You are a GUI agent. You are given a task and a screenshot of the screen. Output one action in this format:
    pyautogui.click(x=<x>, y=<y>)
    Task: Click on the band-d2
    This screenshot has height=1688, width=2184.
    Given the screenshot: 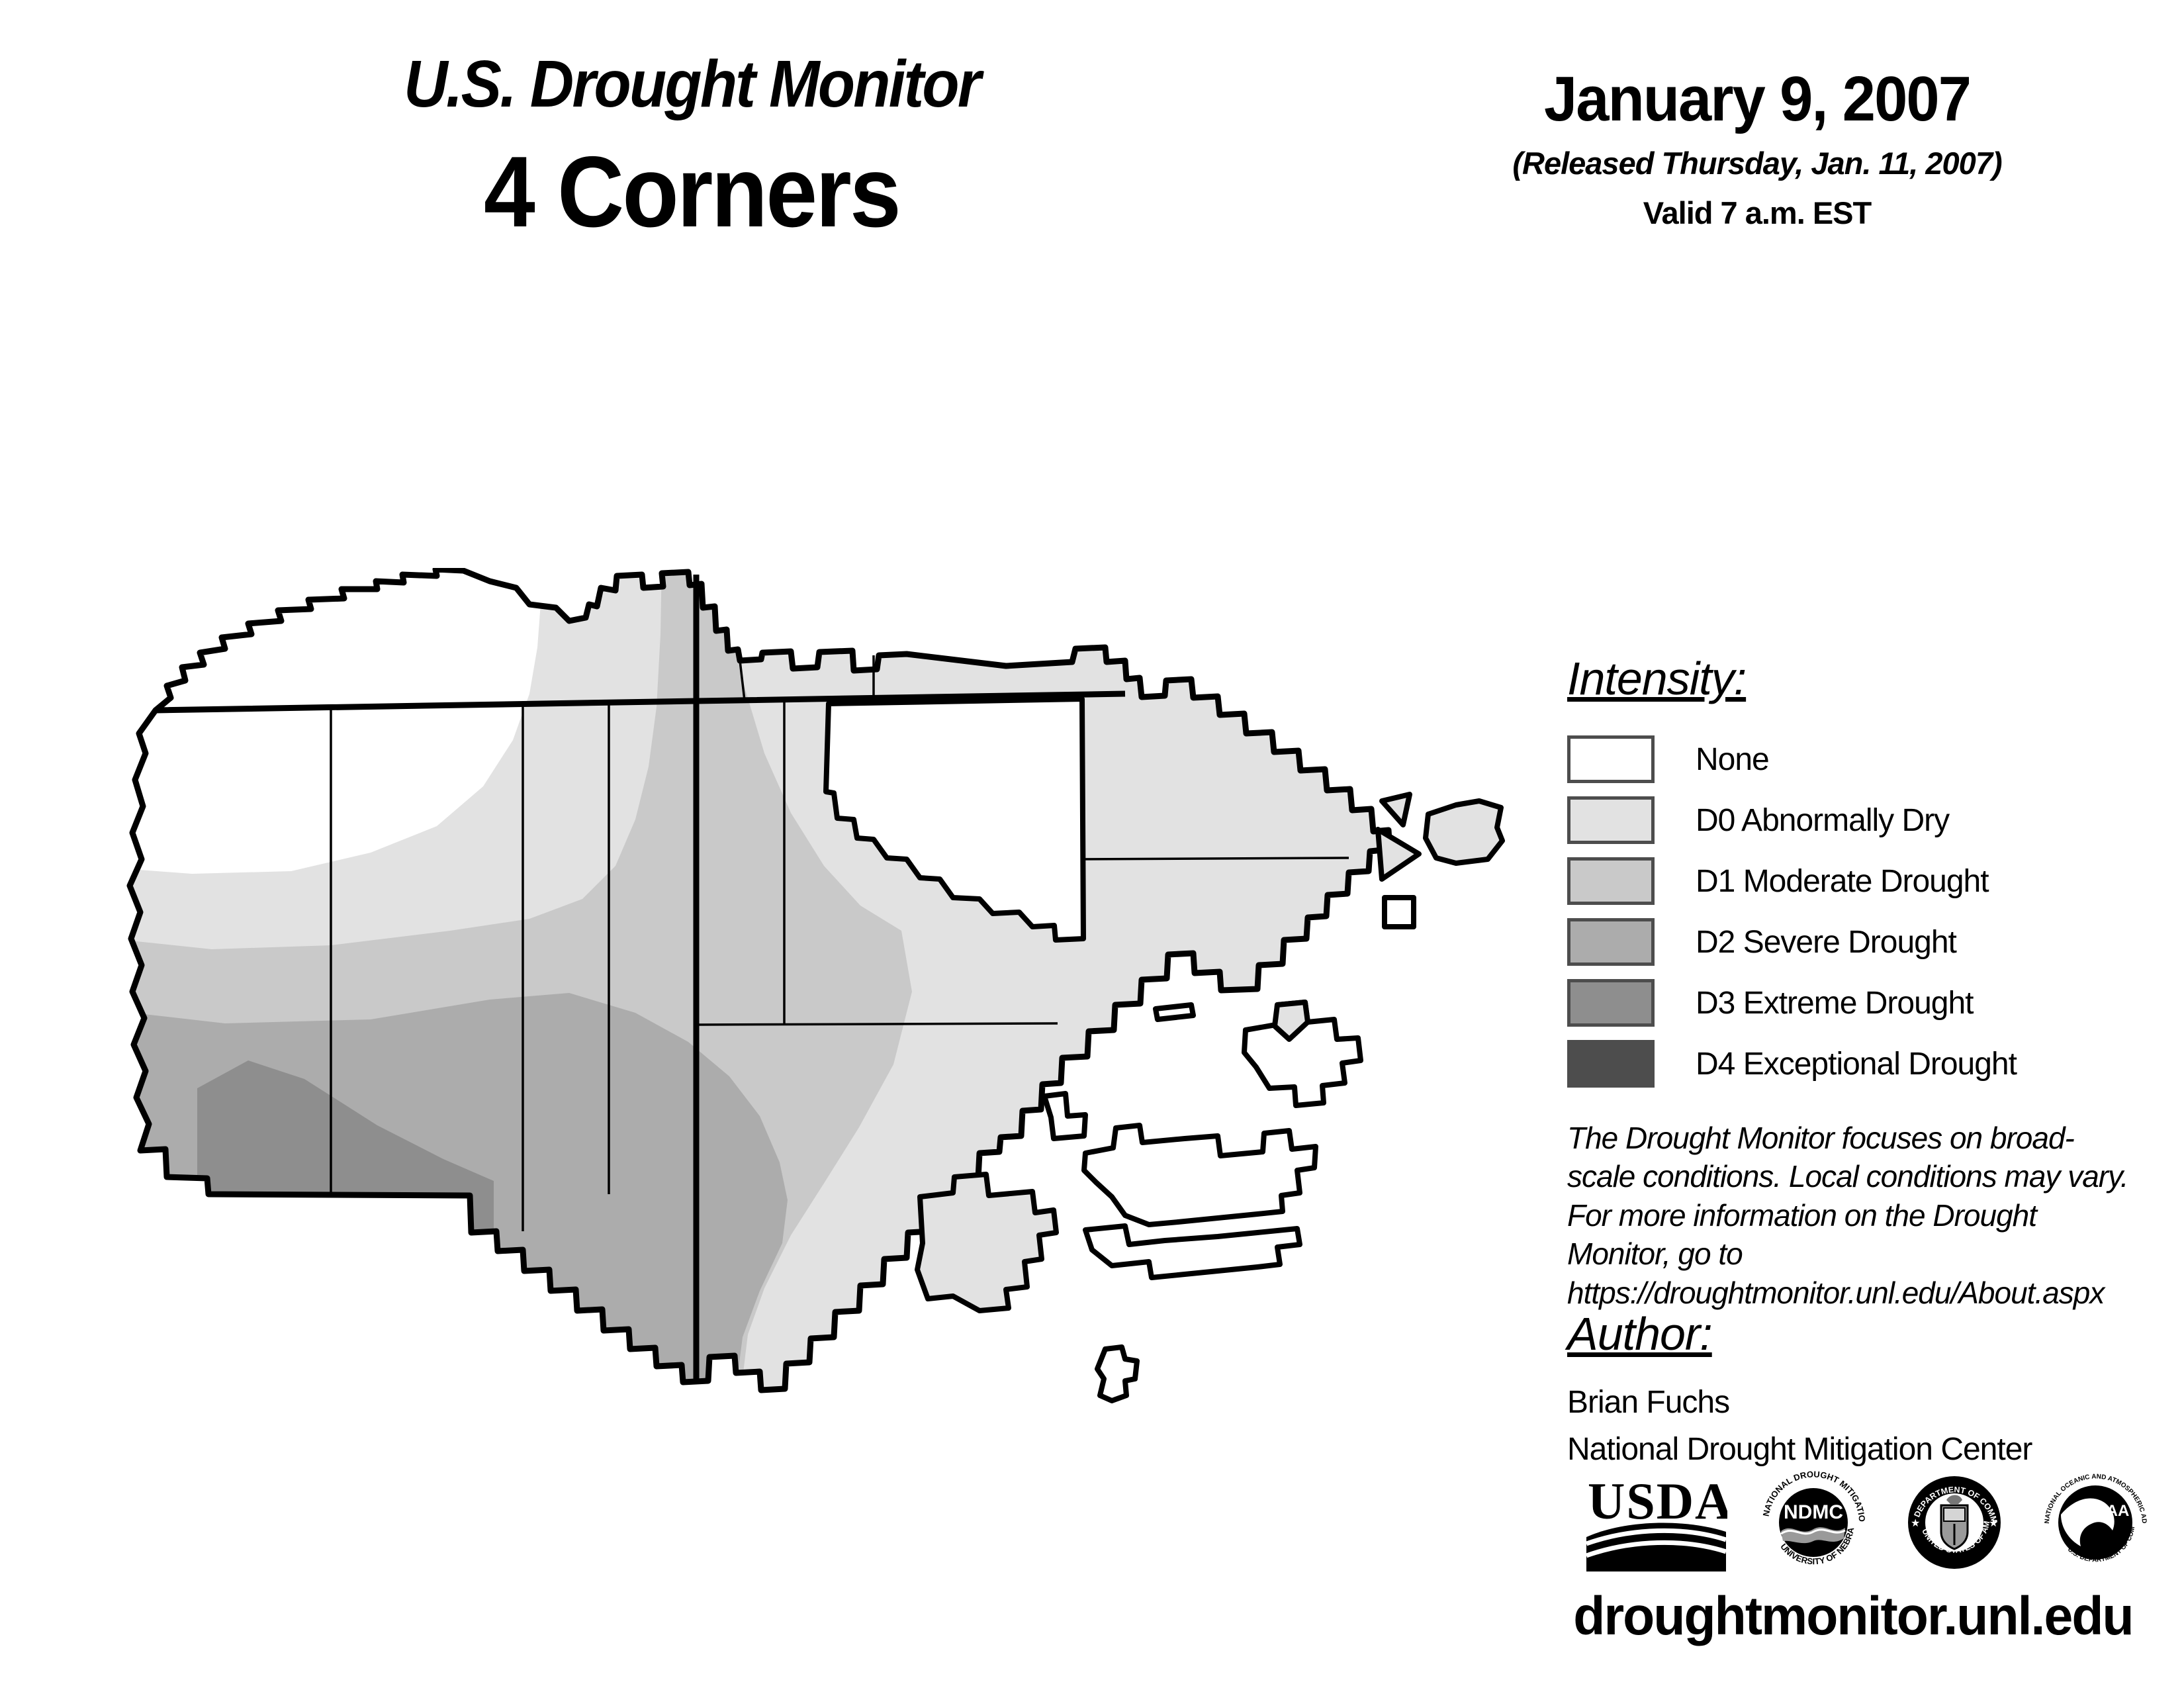 What is the action you would take?
    pyautogui.click(x=459, y=1191)
    